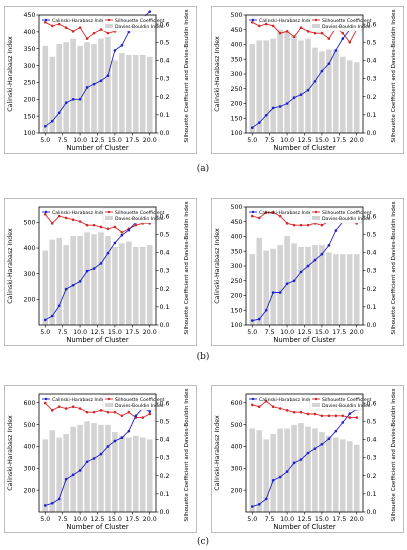 Image resolution: width=407 pixels, height=550 pixels. I want to click on y-right-tick-label: 0.4, so click(165, 440).